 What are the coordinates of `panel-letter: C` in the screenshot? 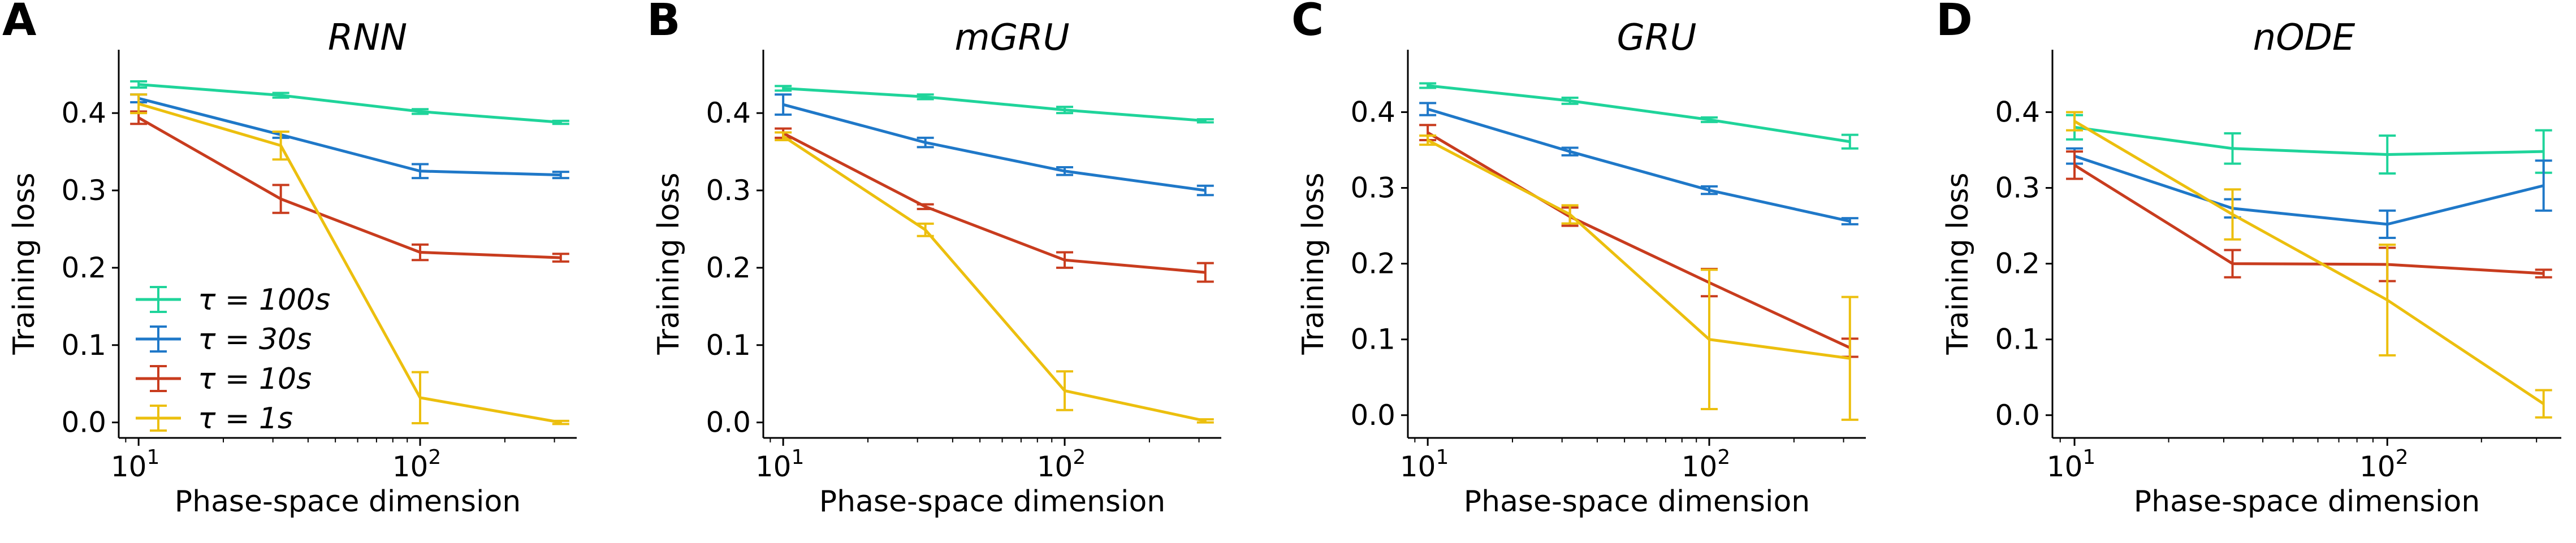 It's located at (1307, 23).